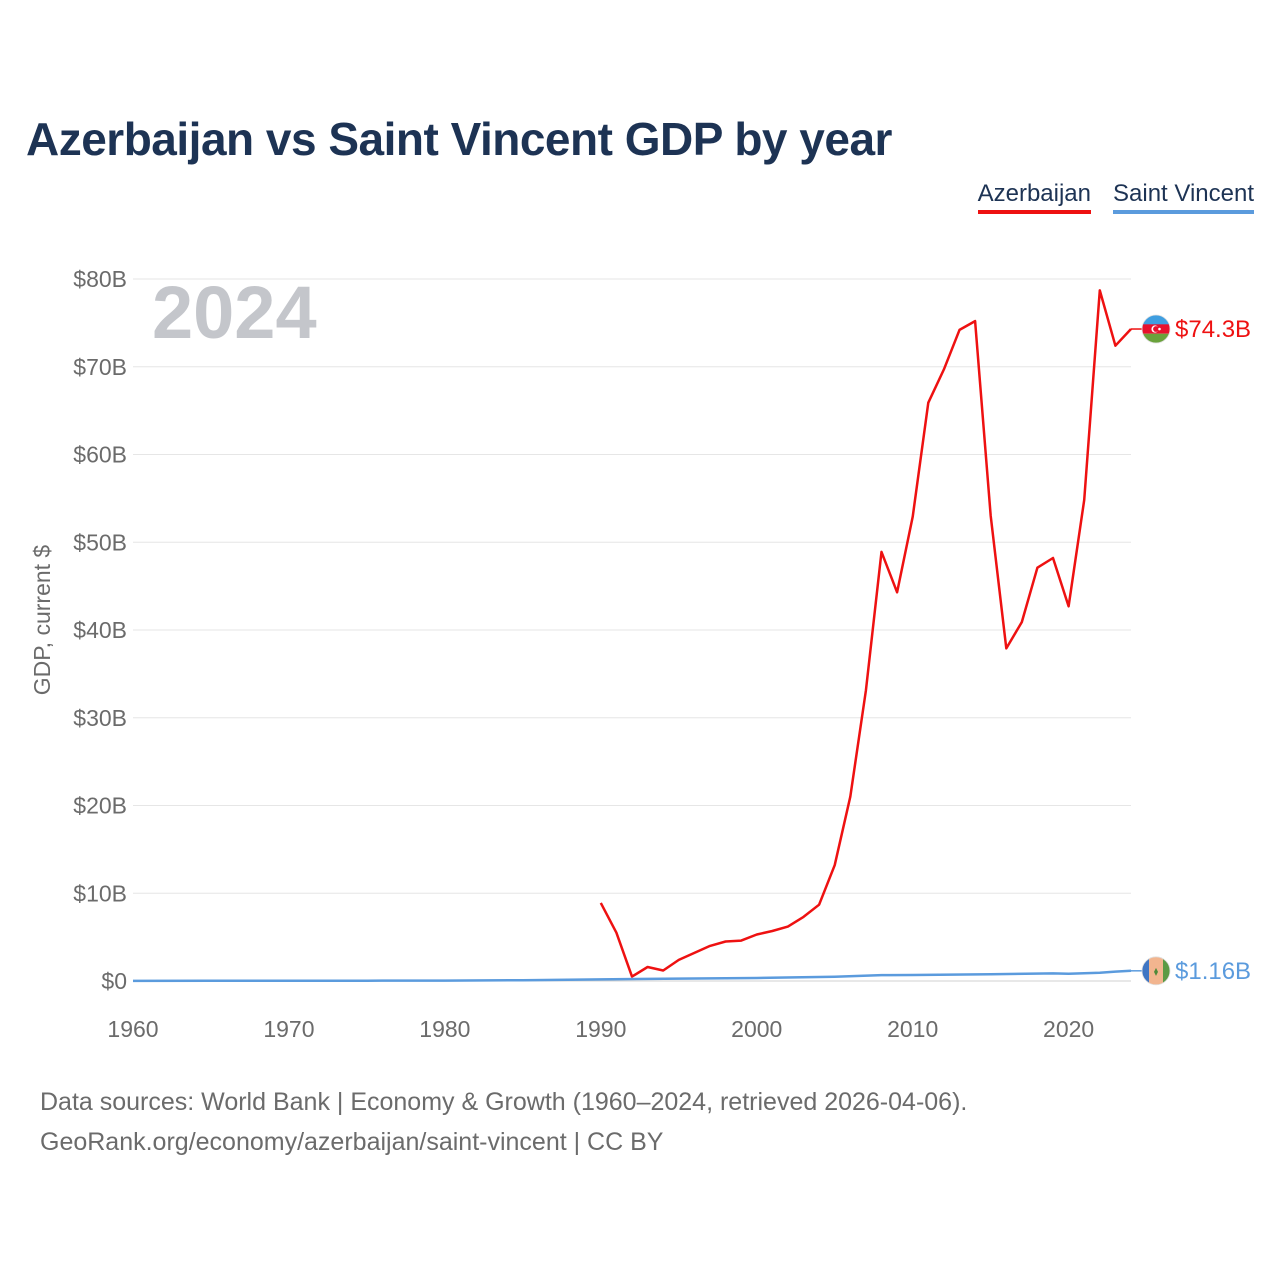  Describe the element at coordinates (114, 981) in the screenshot. I see `y-tick-label: $0` at that location.